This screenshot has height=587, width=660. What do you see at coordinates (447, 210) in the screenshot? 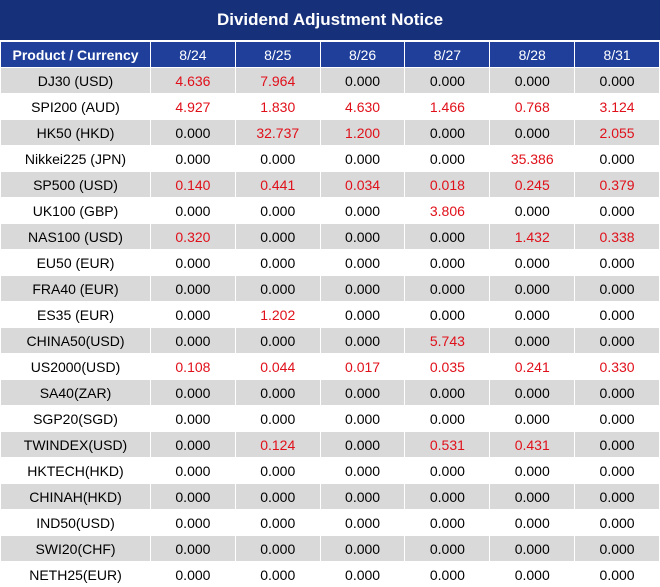
I see `value-cell: 3.806` at bounding box center [447, 210].